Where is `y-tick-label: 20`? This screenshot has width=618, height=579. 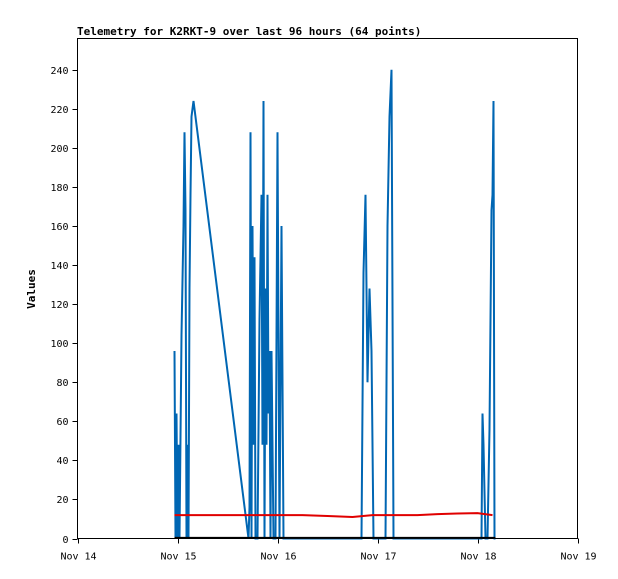
y-tick-label: 20 is located at coordinates (62, 500).